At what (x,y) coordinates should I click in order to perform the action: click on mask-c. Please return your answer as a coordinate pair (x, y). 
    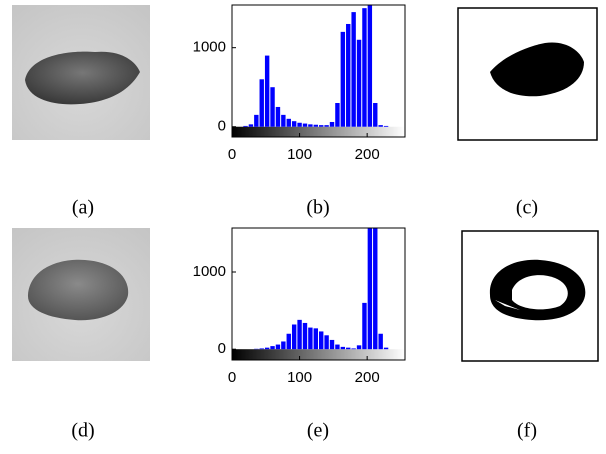
    Looking at the image, I should click on (527, 74).